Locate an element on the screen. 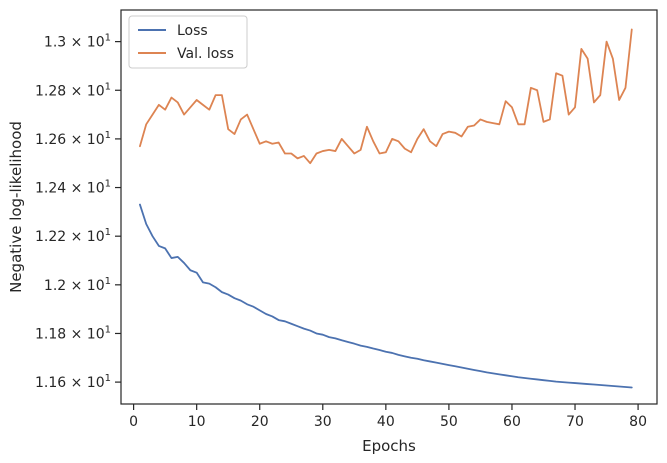 The width and height of the screenshot is (667, 463). x-tick-label: 70 is located at coordinates (575, 422).